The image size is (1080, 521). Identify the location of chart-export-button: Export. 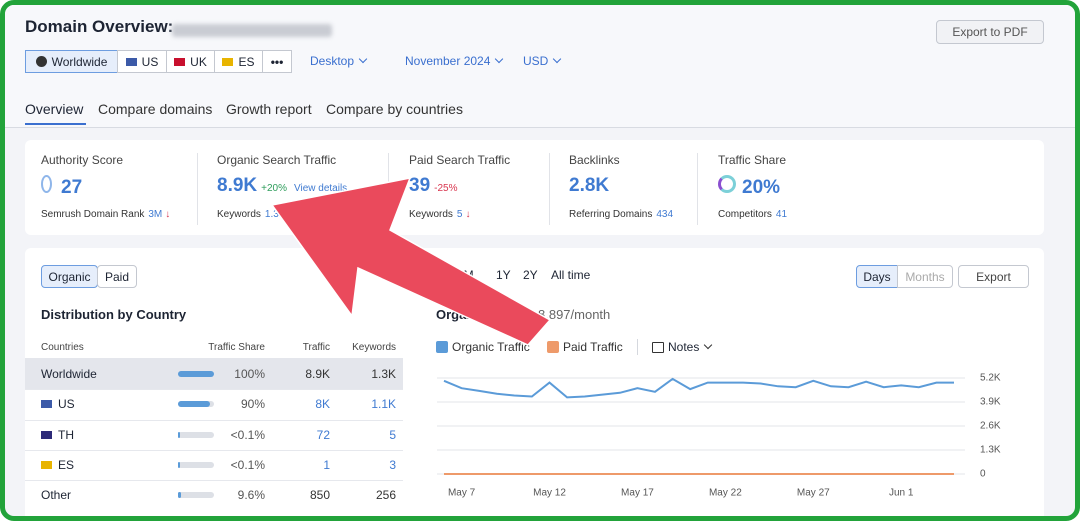
(993, 276).